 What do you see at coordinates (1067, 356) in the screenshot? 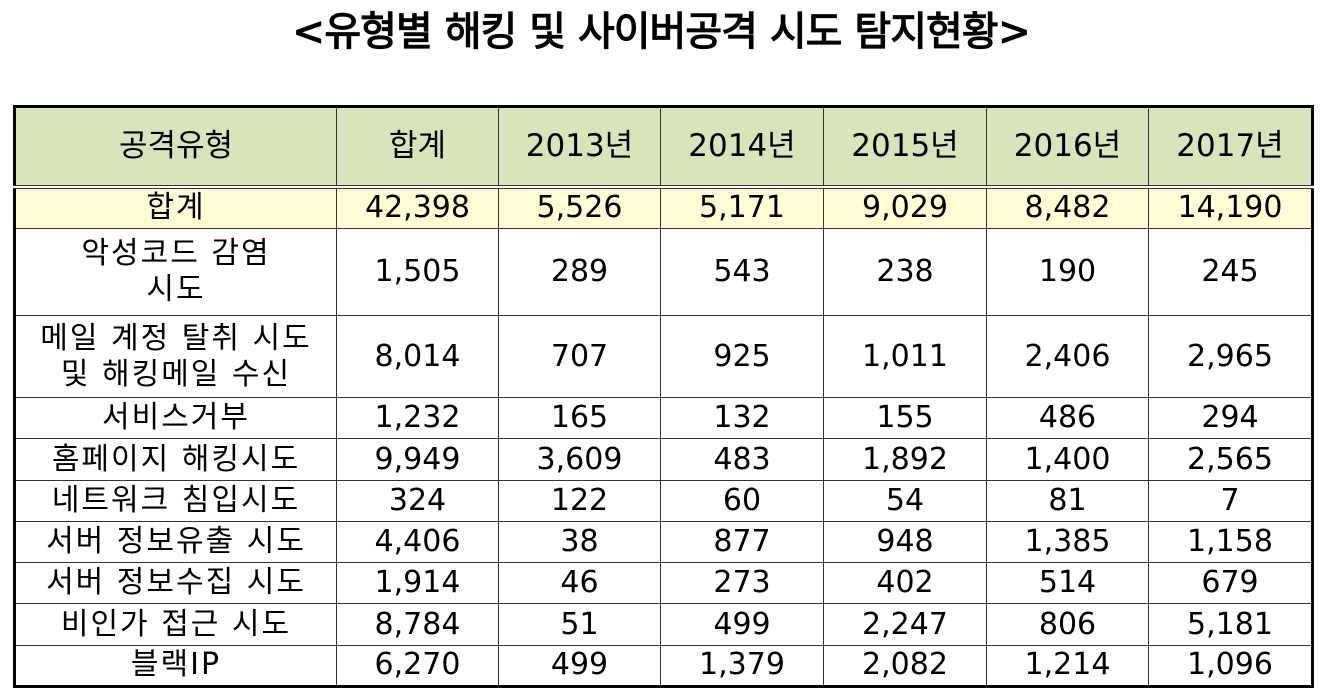
I see `cell-2016년: 2,406` at bounding box center [1067, 356].